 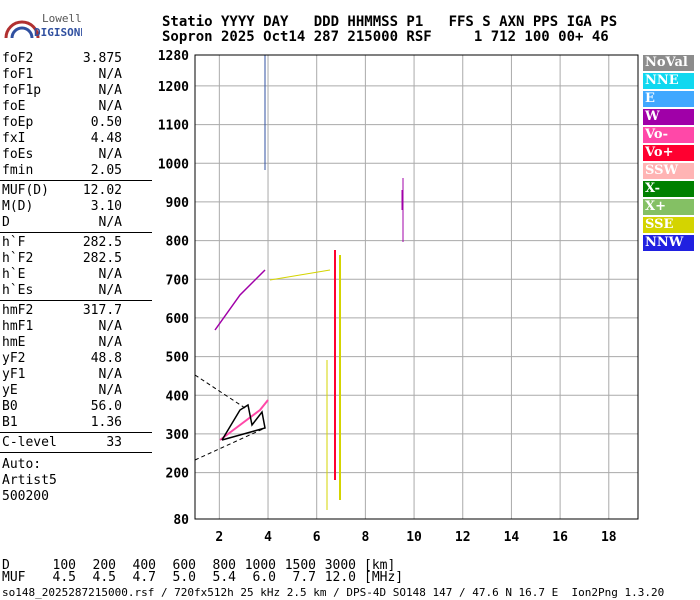 I want to click on auto-text: 500200, so click(x=25, y=496).